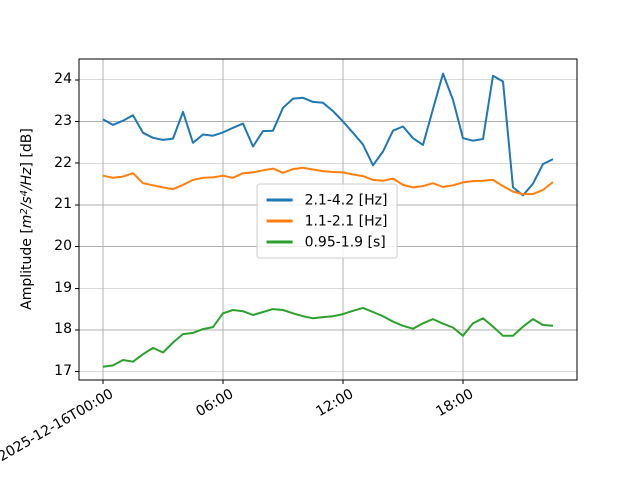  I want to click on y-tick-label-22: 22, so click(63, 162).